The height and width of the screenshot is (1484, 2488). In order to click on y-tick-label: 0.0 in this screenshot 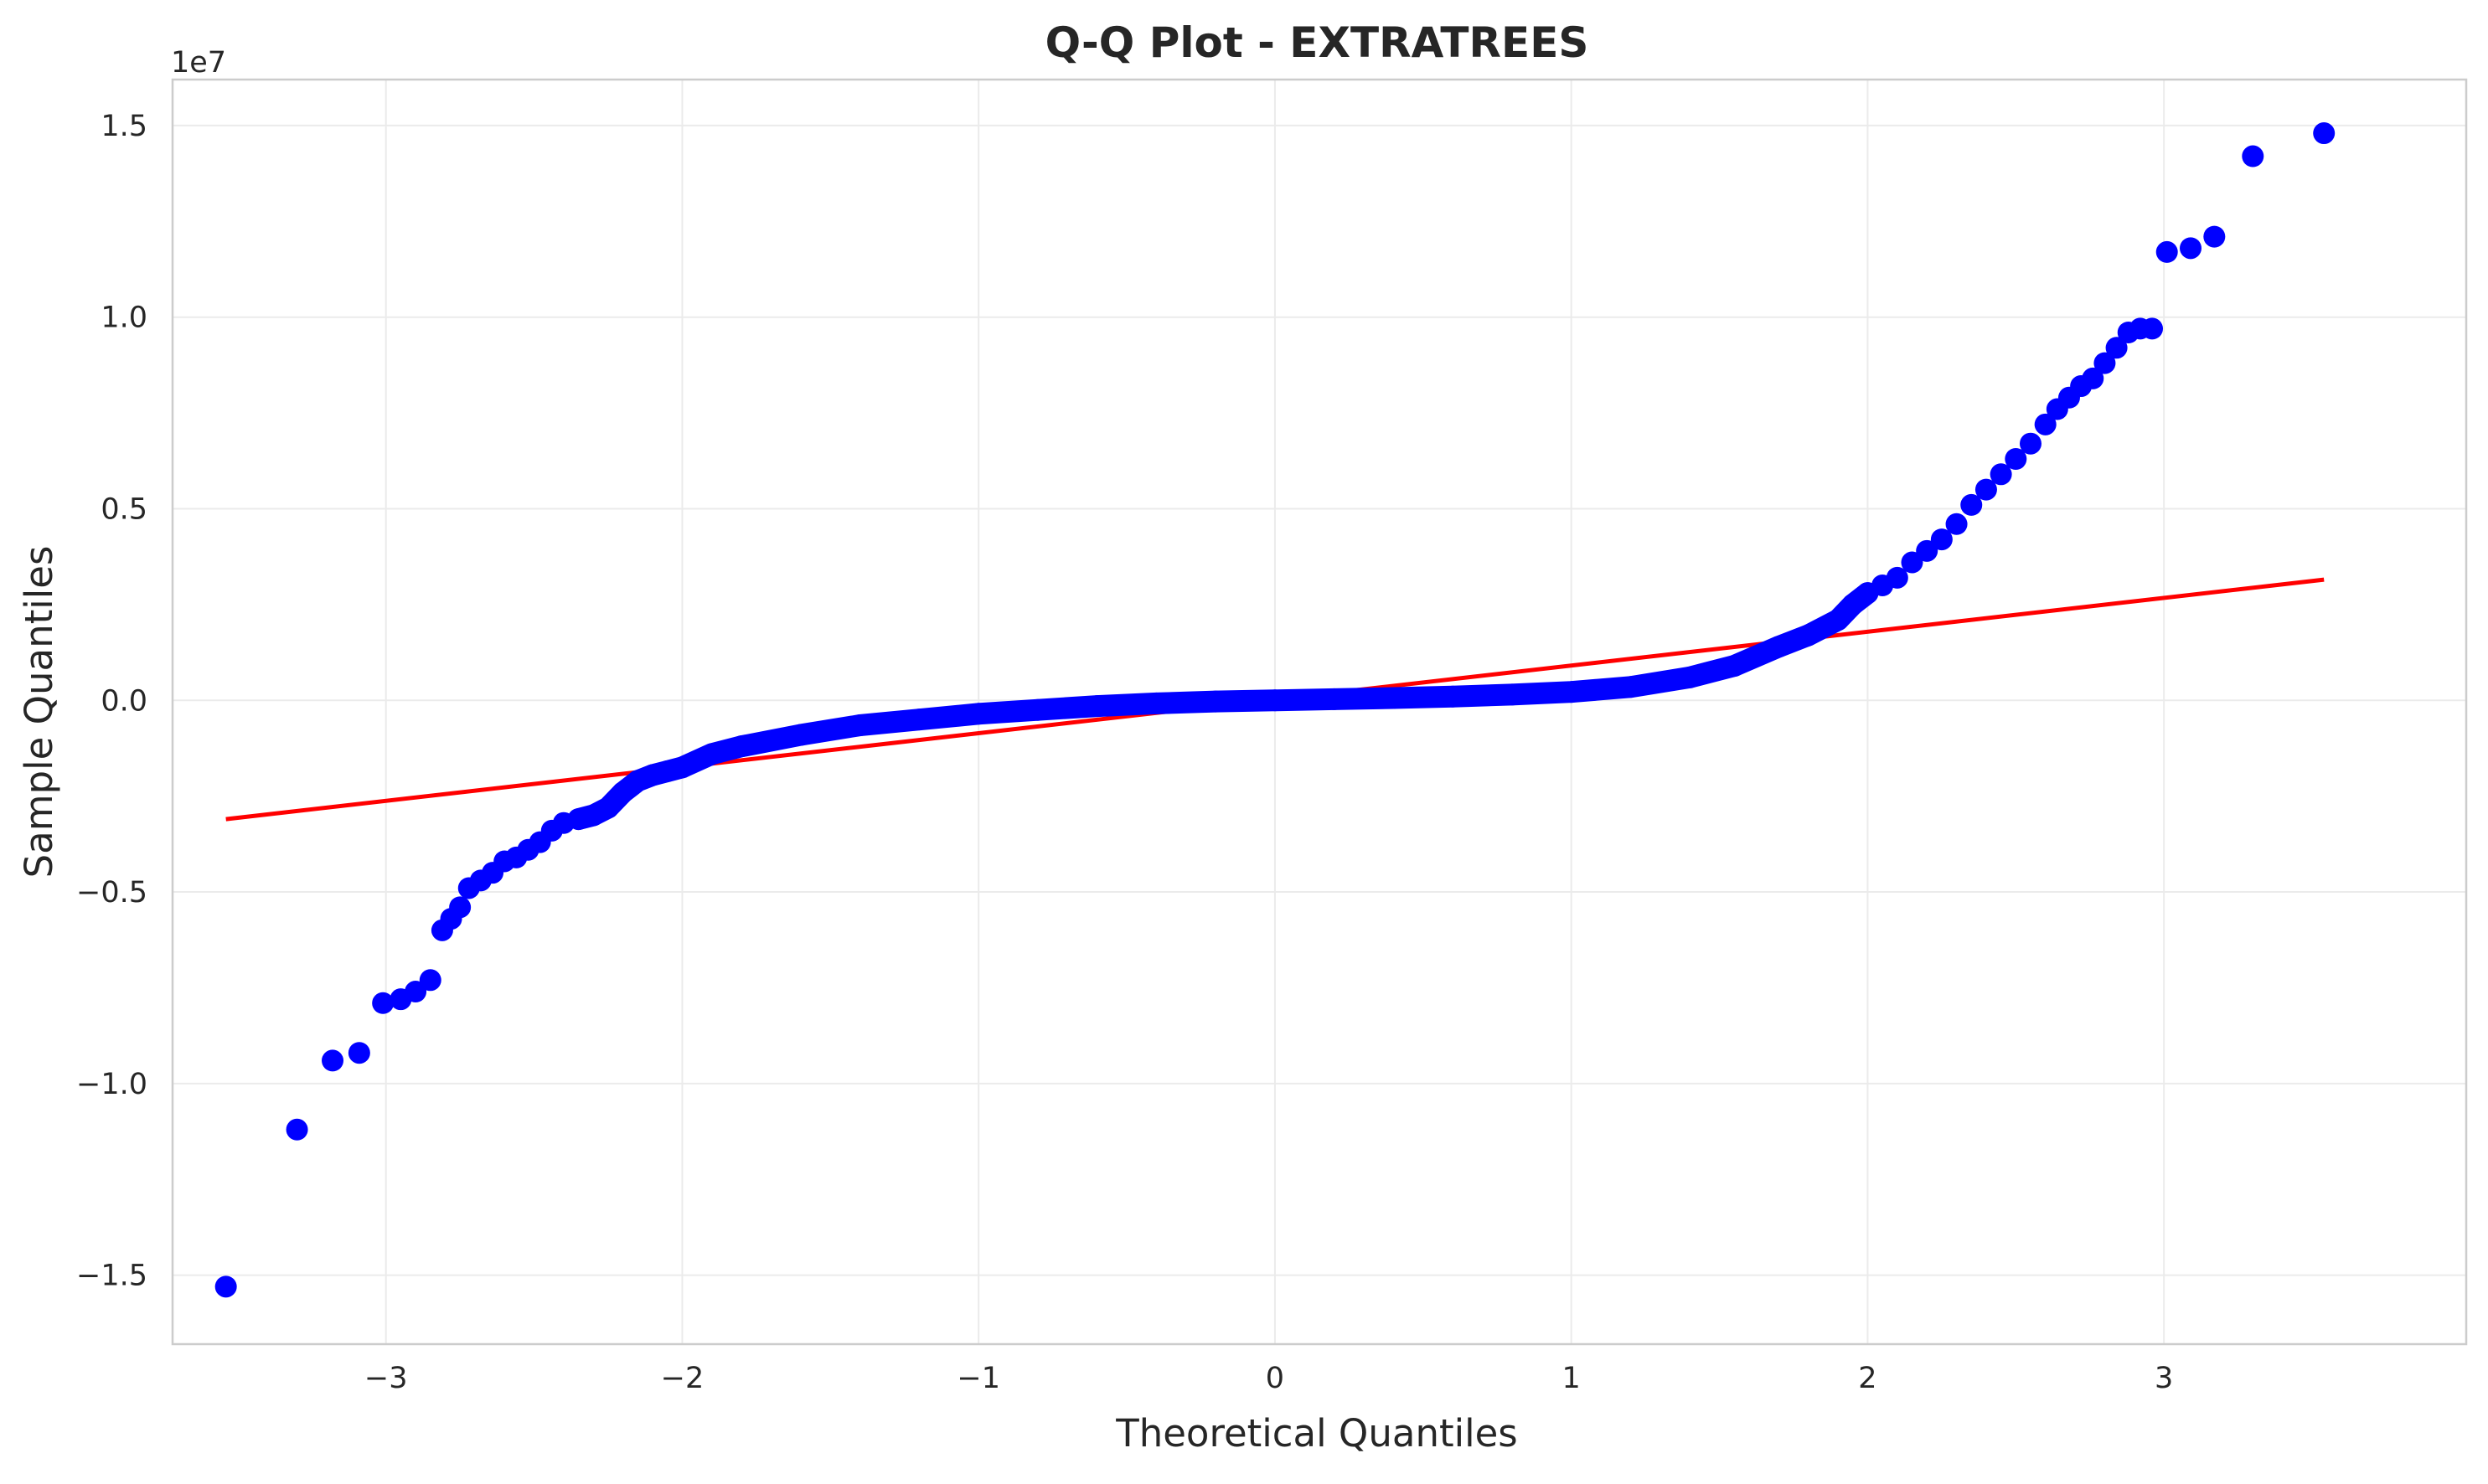, I will do `click(124, 701)`.